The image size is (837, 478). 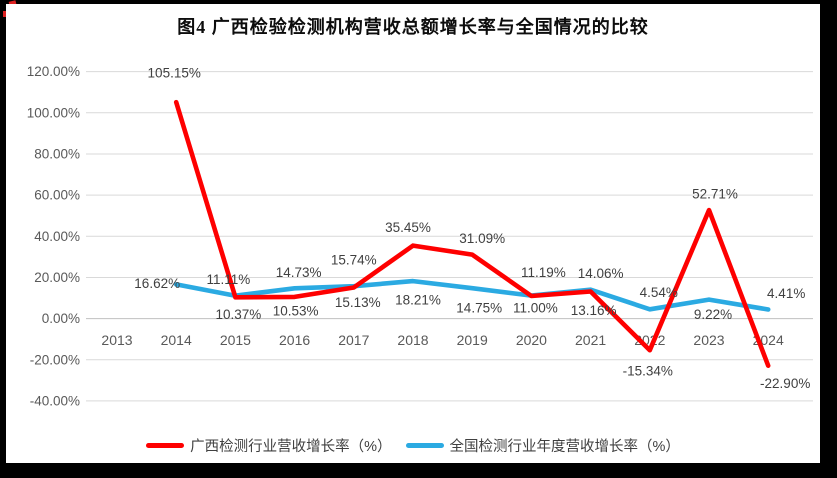 I want to click on y-tick-label: -40.00%, so click(x=55, y=400).